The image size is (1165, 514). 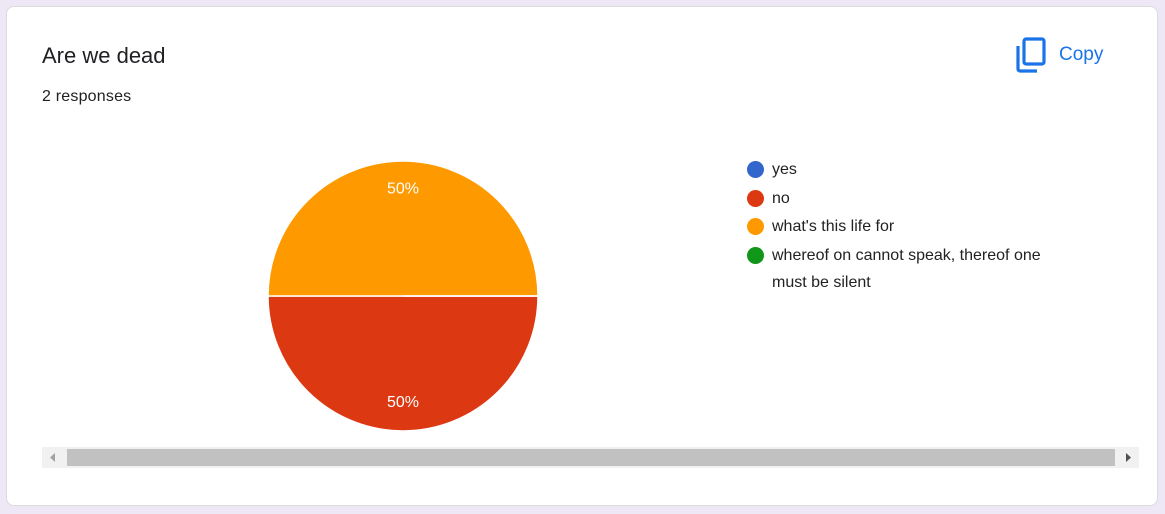 I want to click on pie-chart: 50% 50%, so click(x=403, y=296).